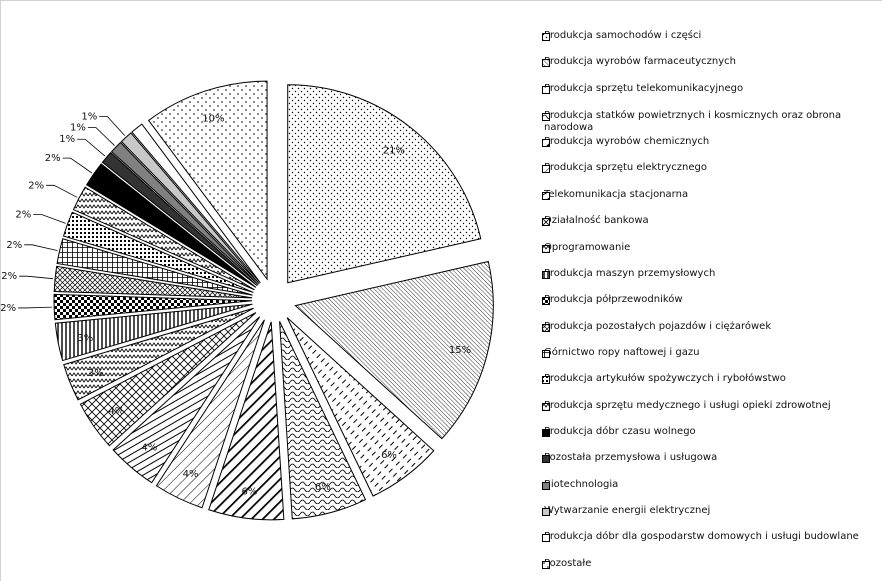  Describe the element at coordinates (708, 564) in the screenshot. I see `legend-item-pozostale: Pozostałe` at that location.